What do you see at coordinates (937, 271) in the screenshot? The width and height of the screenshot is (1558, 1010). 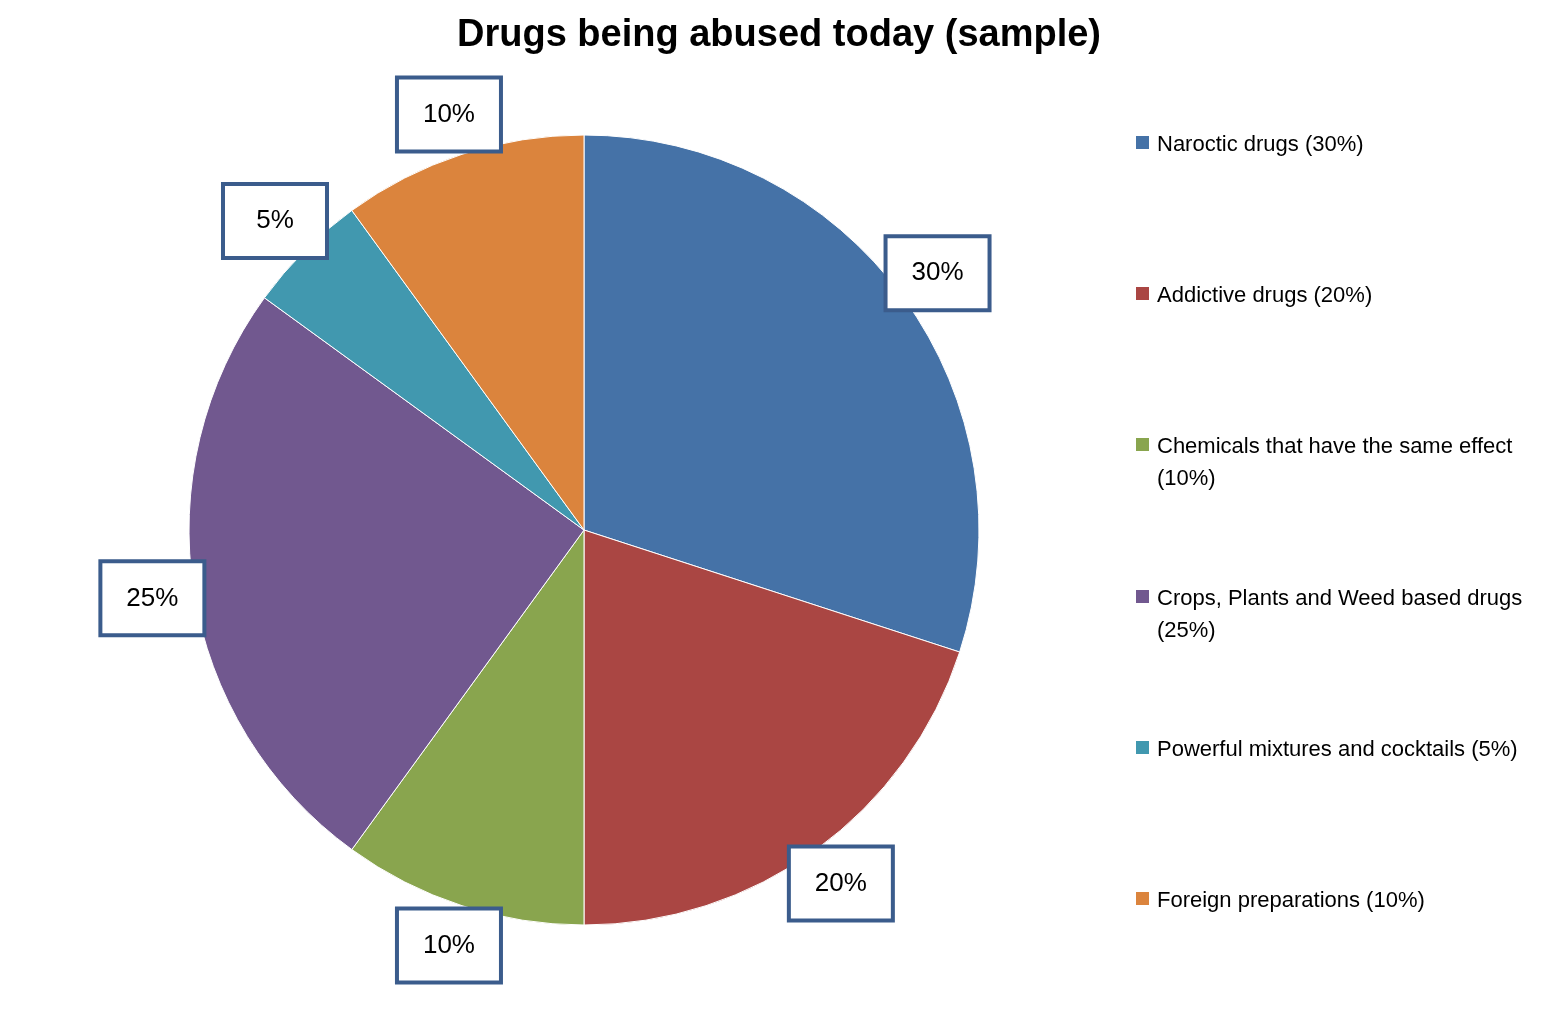 I see `data-label: 30%` at bounding box center [937, 271].